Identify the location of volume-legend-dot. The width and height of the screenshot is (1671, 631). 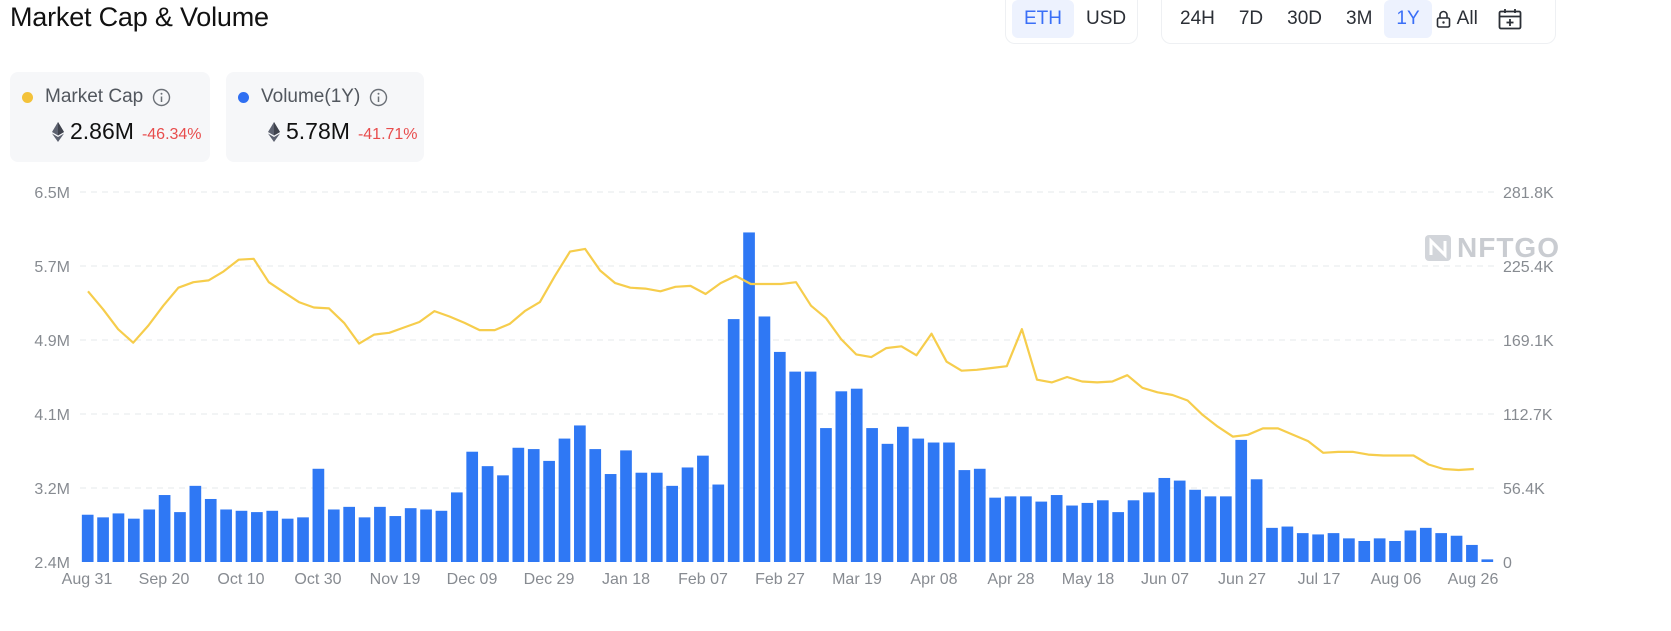
(243, 97).